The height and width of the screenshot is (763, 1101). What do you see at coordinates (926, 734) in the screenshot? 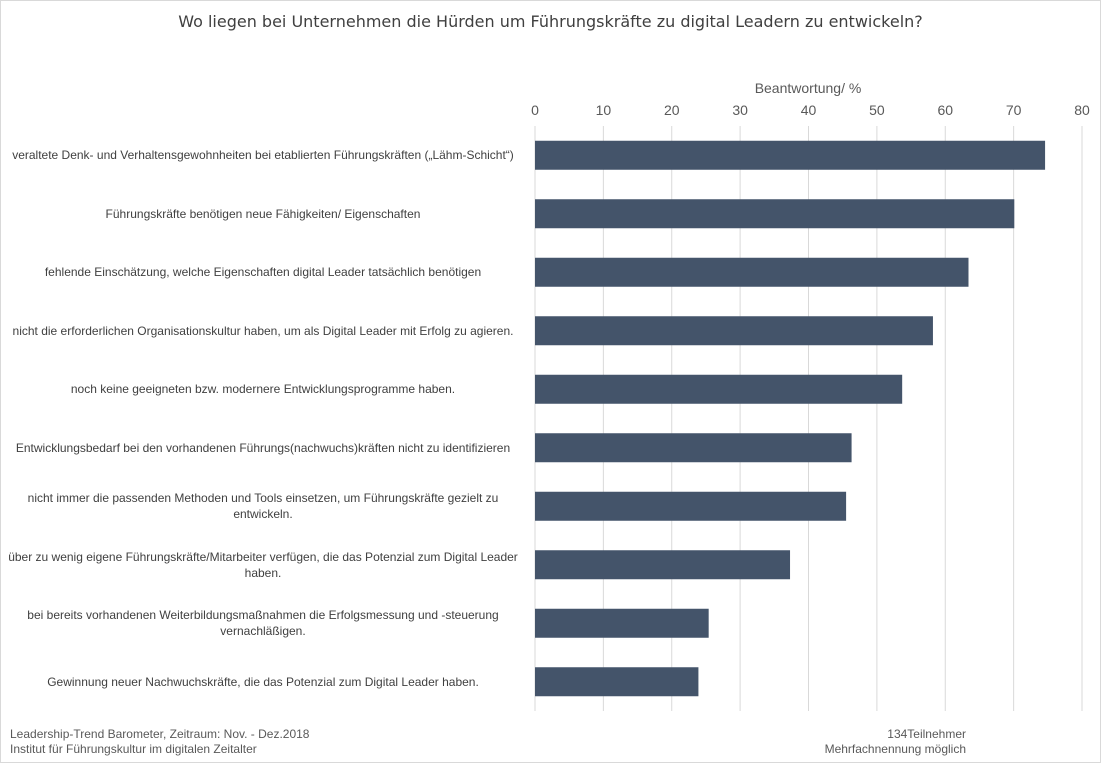
I see `participants-count: 134Teilnehmer` at bounding box center [926, 734].